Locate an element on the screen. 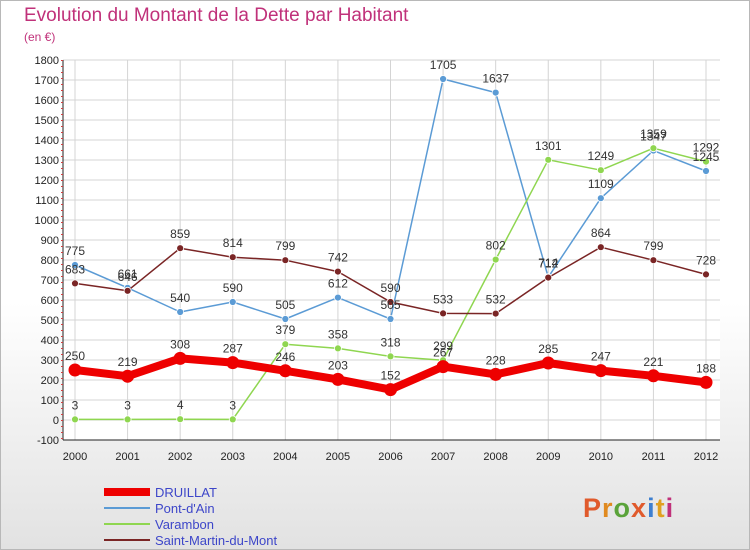 The height and width of the screenshot is (550, 750). data-label: 864 is located at coordinates (601, 233).